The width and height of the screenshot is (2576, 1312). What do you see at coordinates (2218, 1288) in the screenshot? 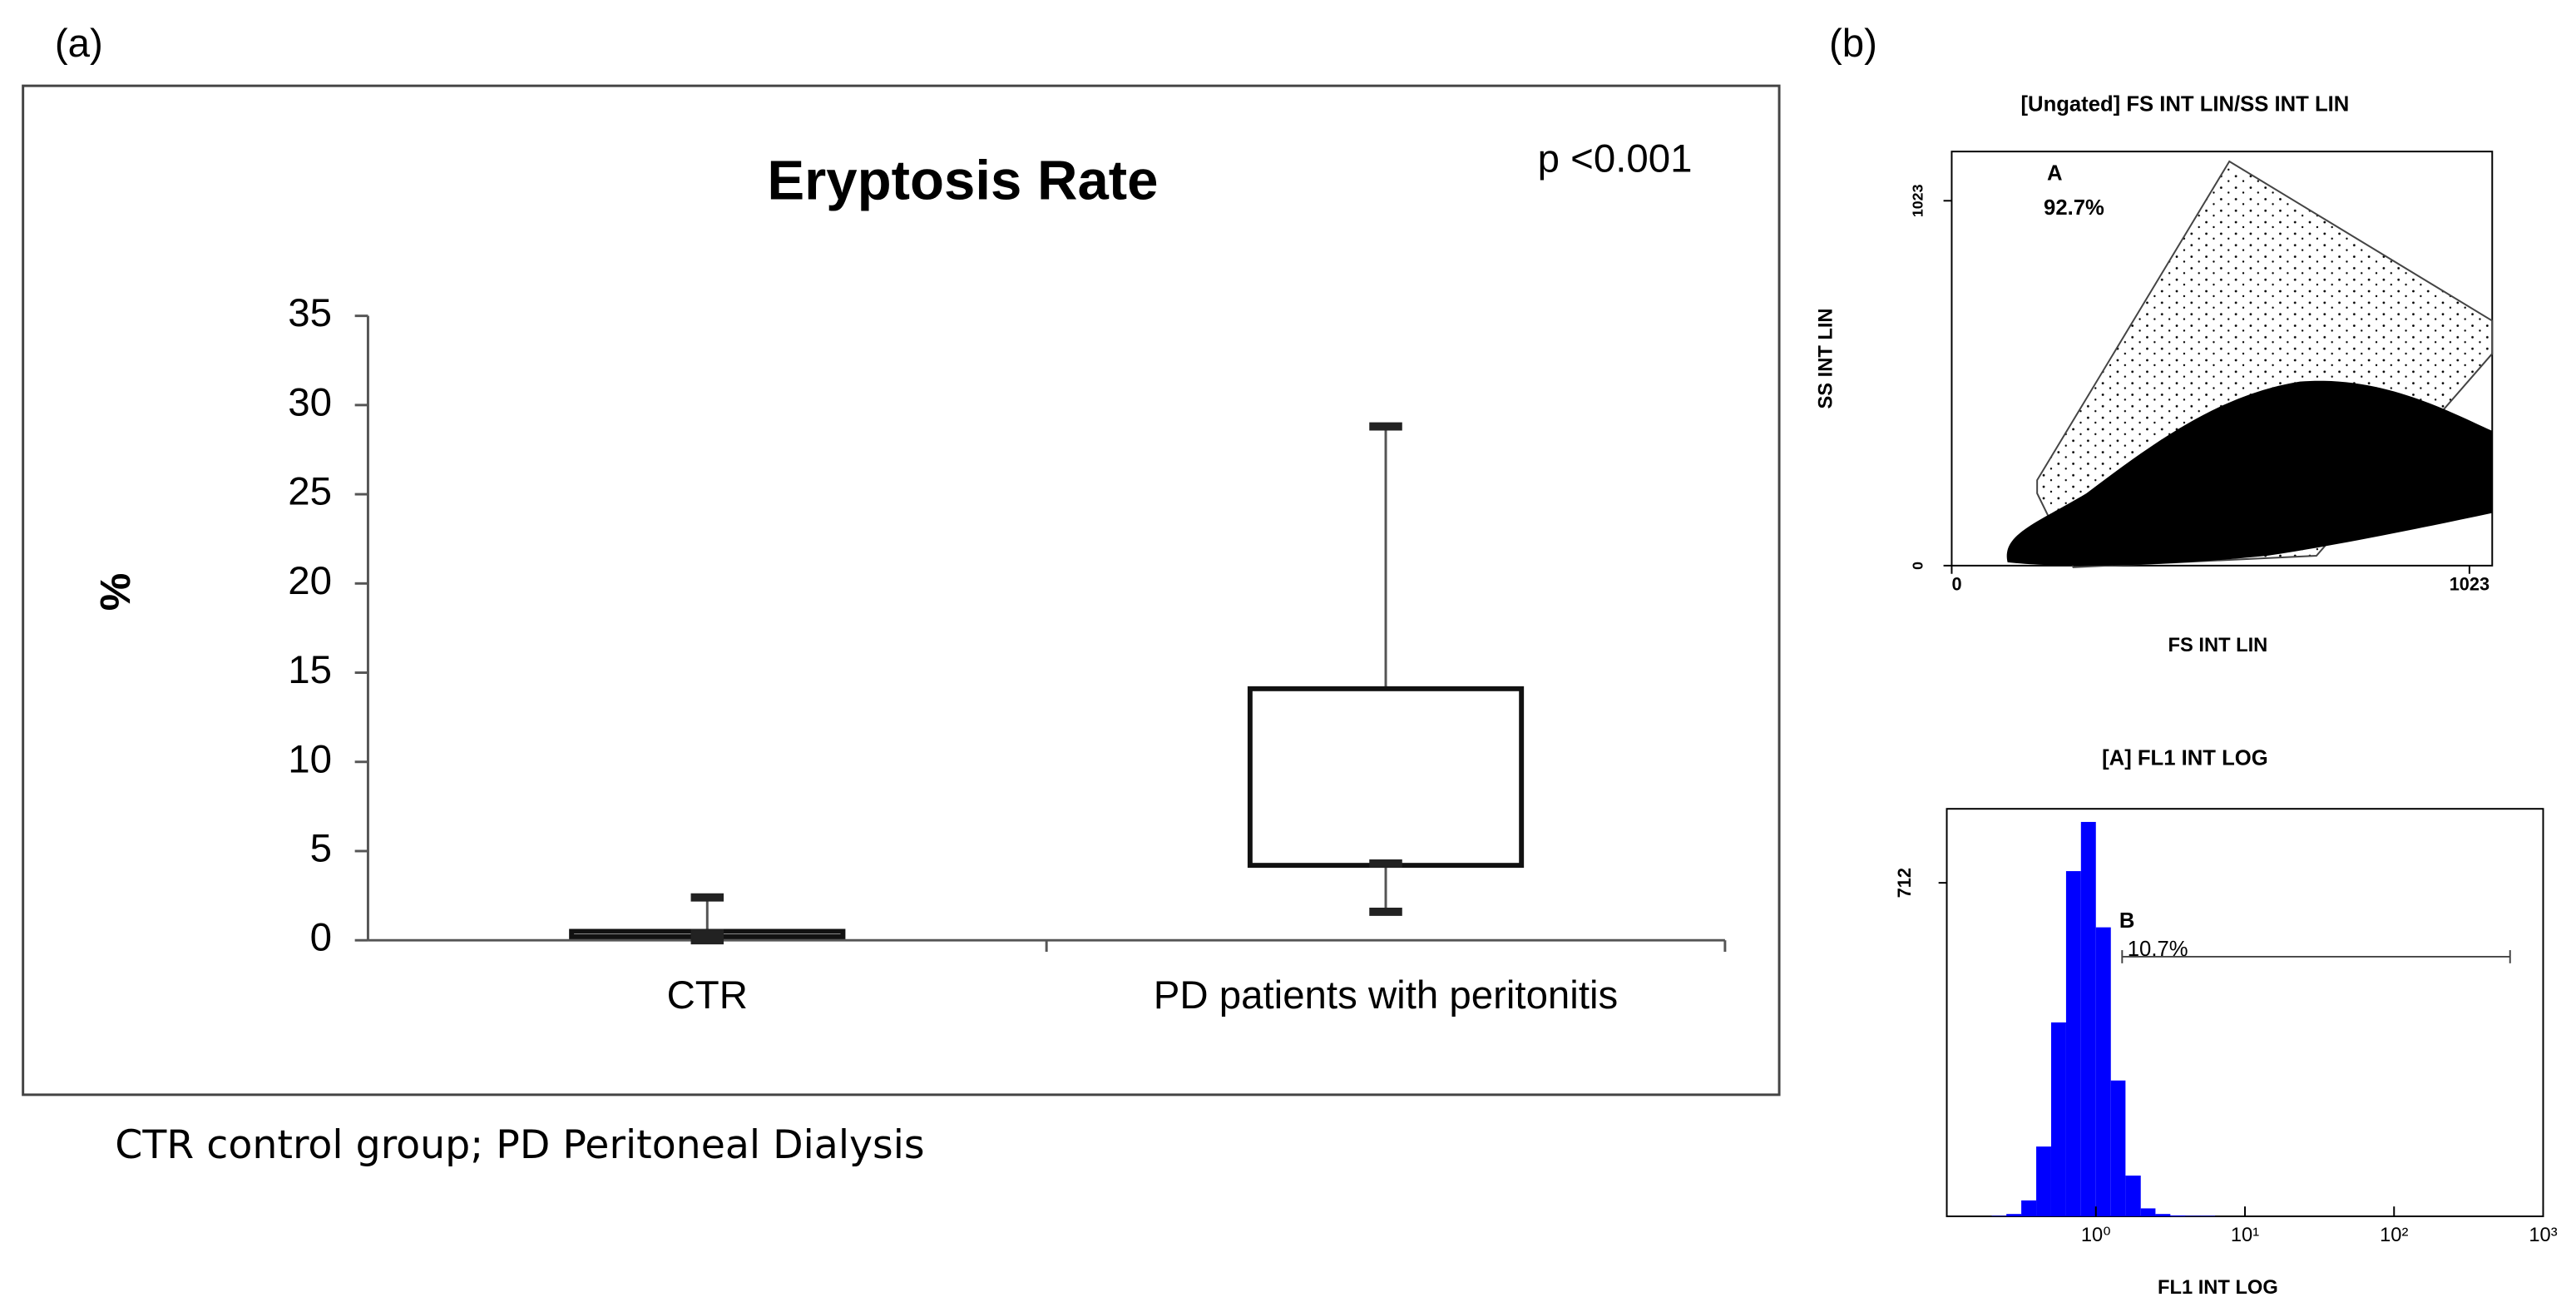
I see `x-axis-label: FL1 INT LOG` at bounding box center [2218, 1288].